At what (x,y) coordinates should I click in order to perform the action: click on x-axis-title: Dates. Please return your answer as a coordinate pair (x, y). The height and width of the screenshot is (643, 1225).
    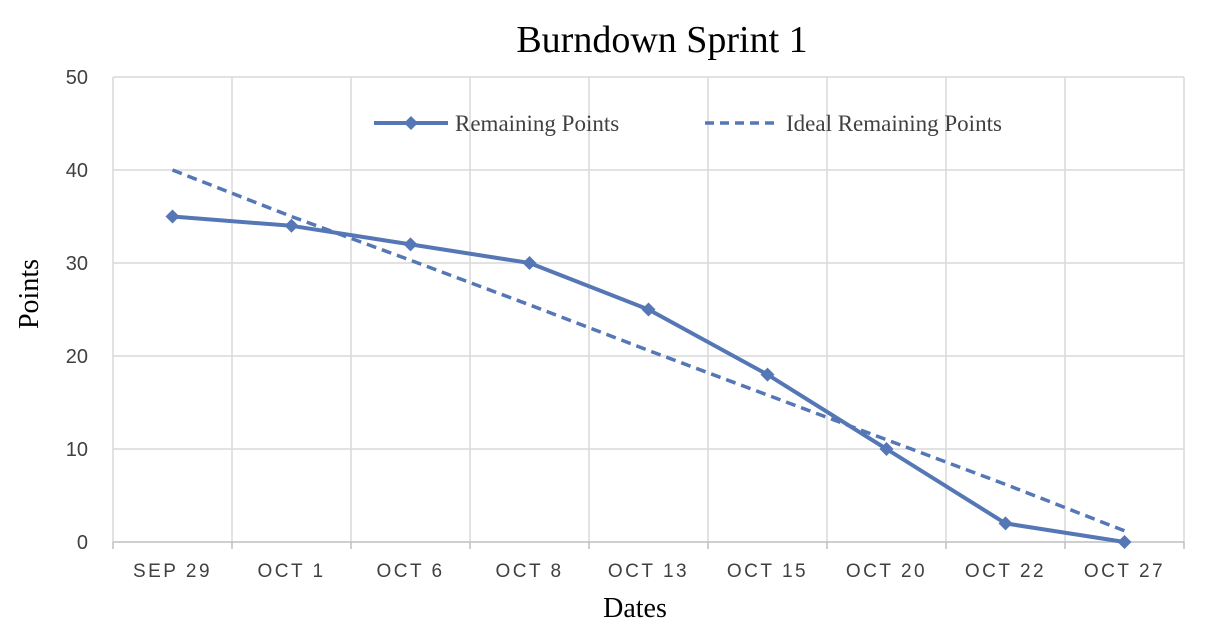
    Looking at the image, I should click on (635, 608).